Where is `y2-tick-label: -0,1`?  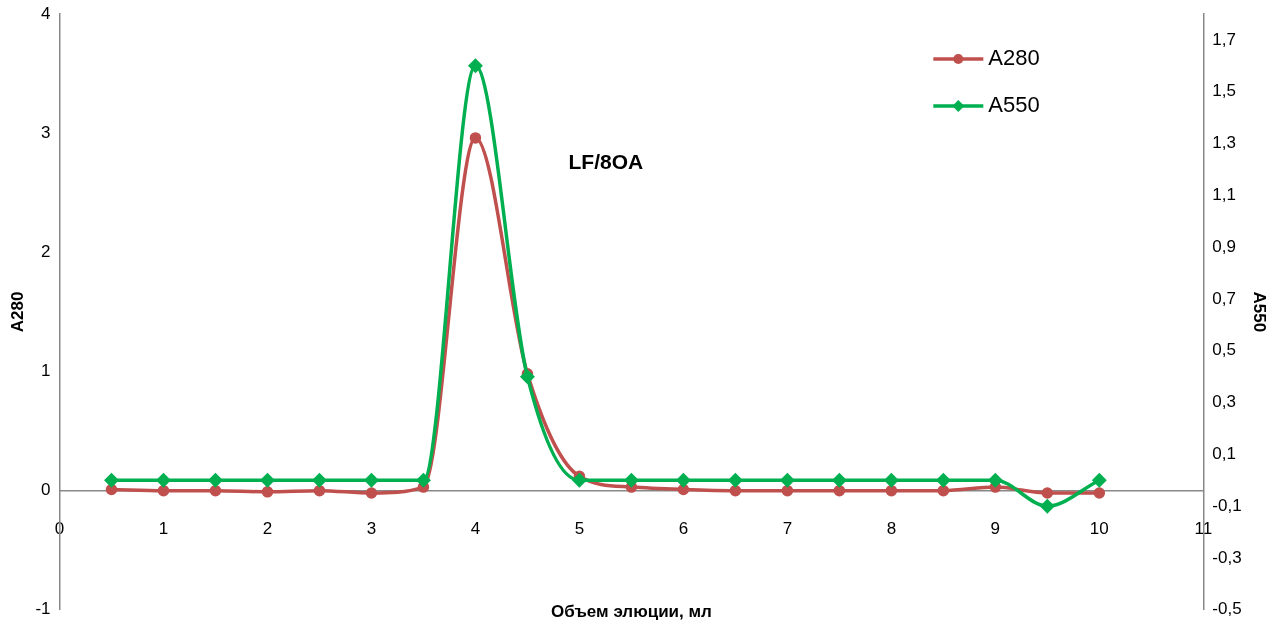 y2-tick-label: -0,1 is located at coordinates (1227, 505).